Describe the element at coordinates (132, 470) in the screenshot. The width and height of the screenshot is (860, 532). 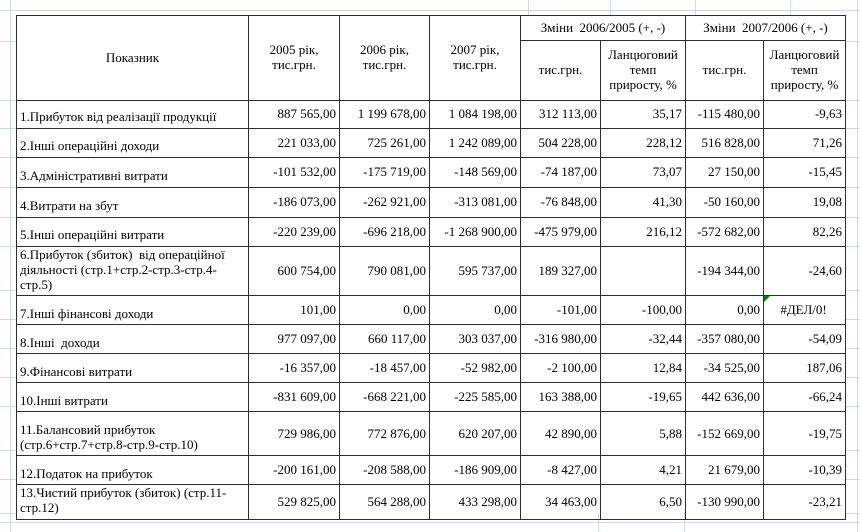
I see `row-label-cell: 12.Податок на прибуток` at that location.